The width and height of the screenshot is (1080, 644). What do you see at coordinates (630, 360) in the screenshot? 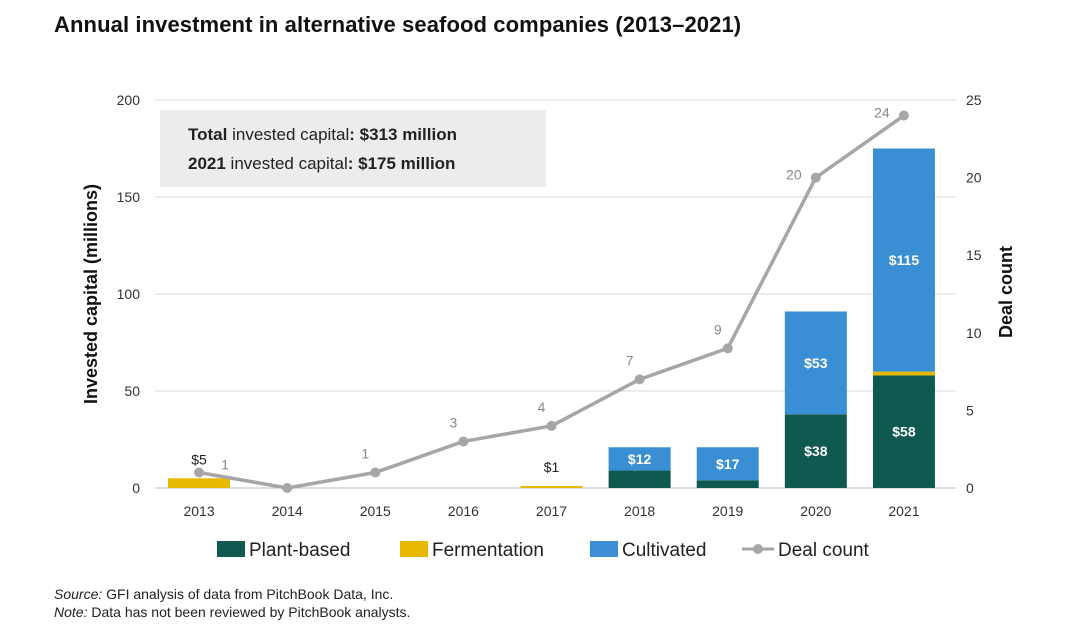
I see `deal-count-label: 7` at bounding box center [630, 360].